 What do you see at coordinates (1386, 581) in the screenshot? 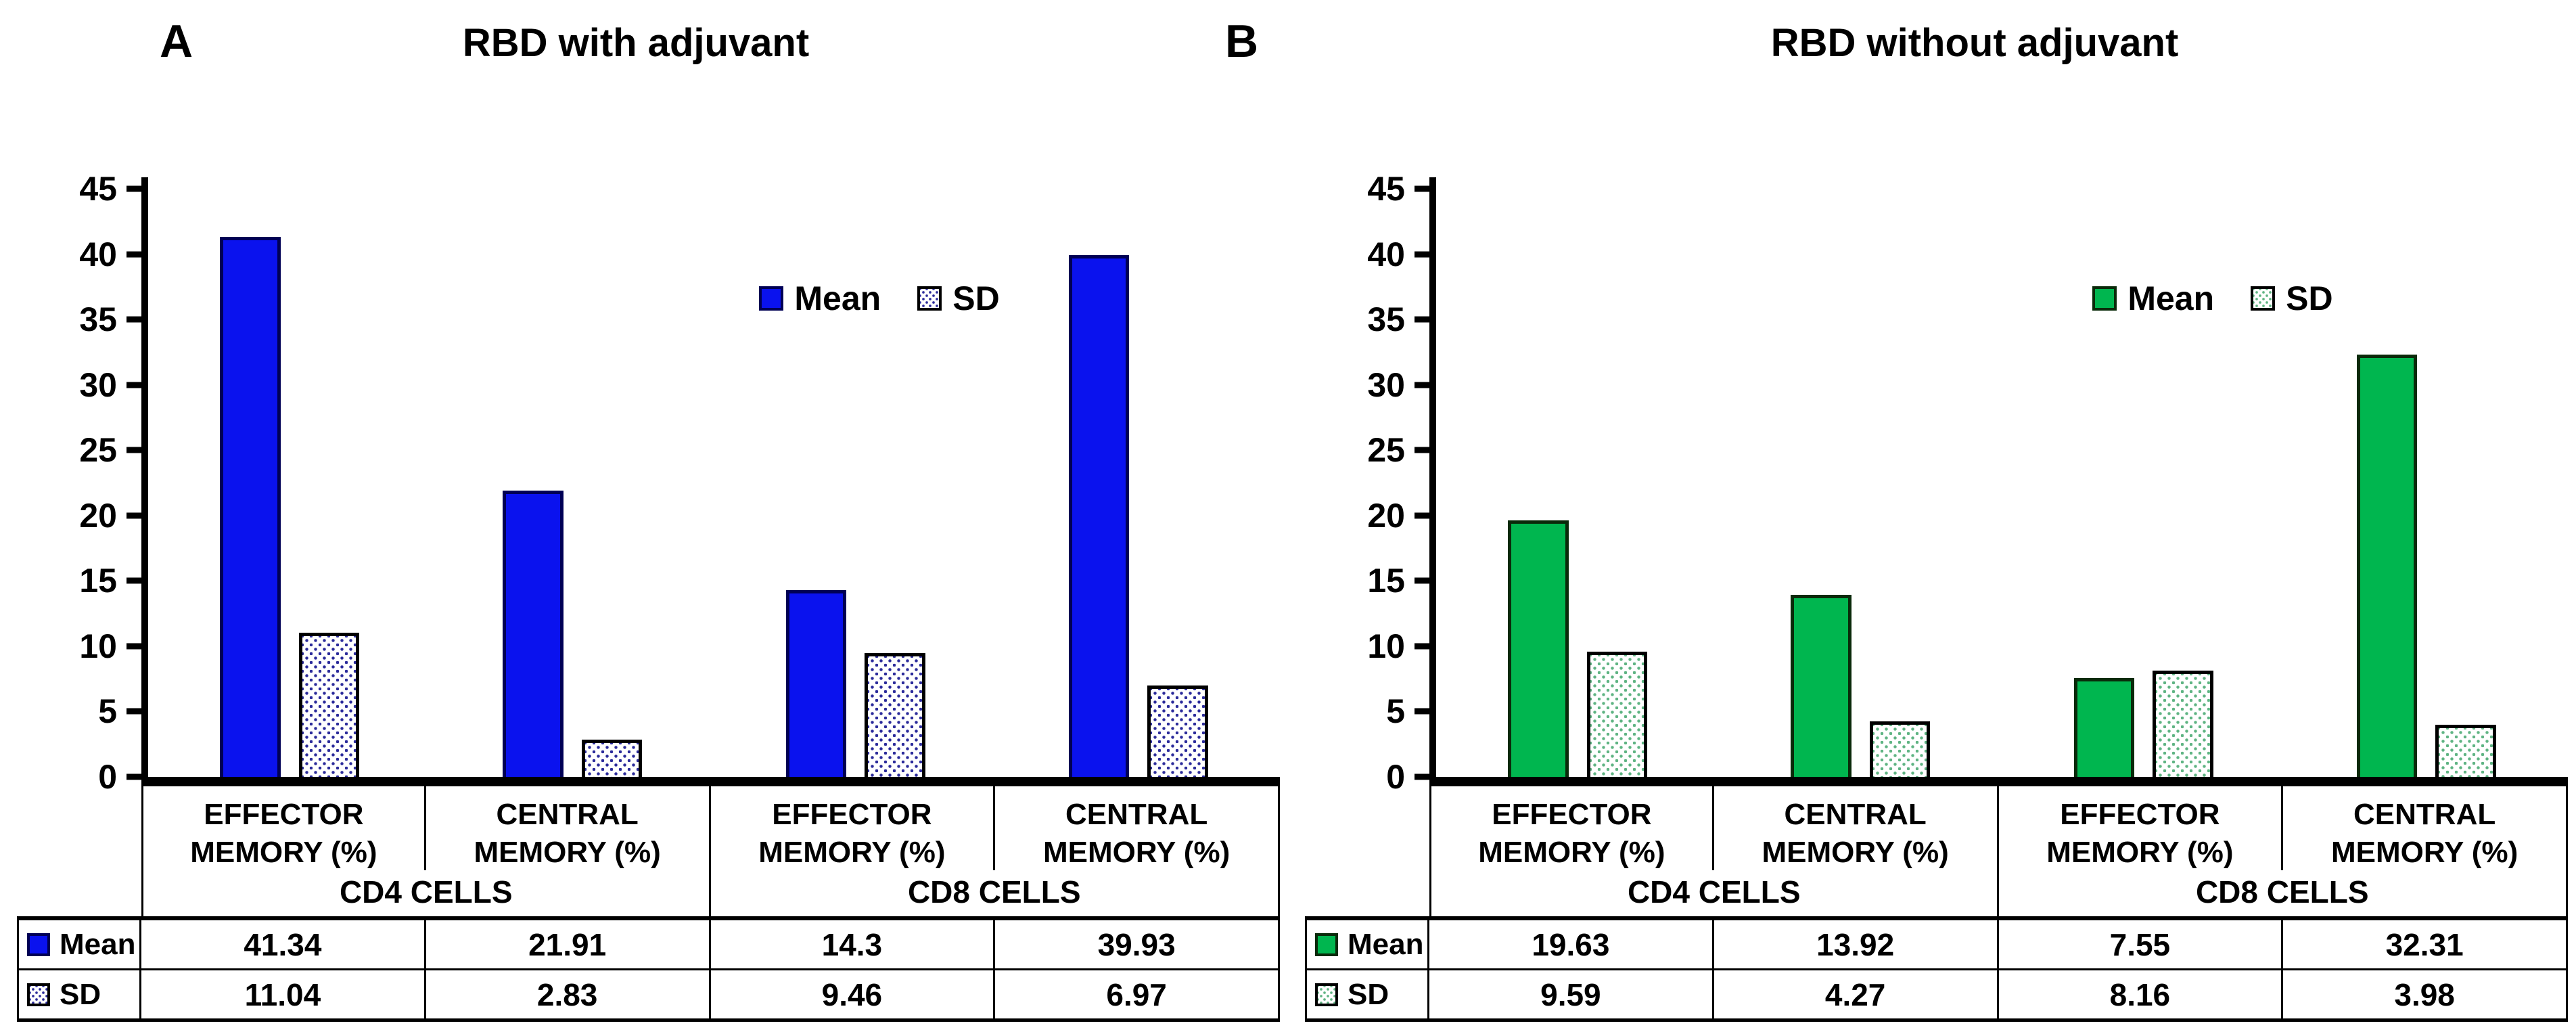
I see `y-tick-label: 15` at bounding box center [1386, 581].